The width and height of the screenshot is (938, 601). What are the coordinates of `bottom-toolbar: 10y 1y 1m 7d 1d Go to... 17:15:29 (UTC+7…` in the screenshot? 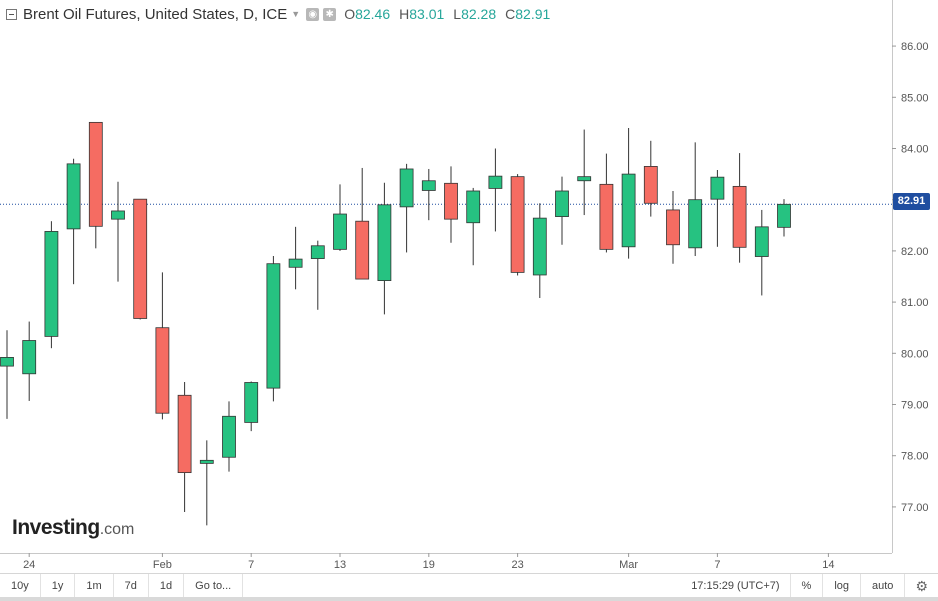 It's located at (469, 585).